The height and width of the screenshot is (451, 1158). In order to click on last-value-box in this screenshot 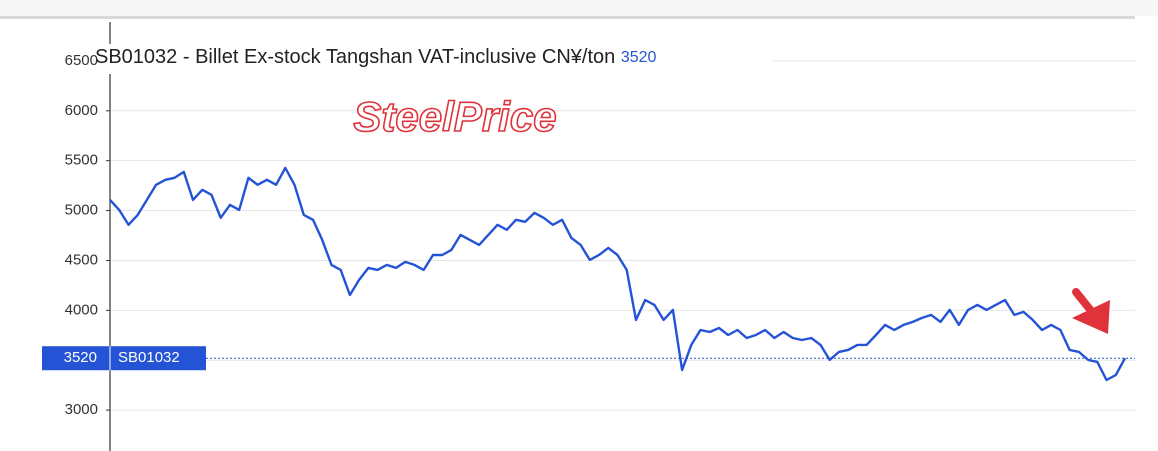, I will do `click(124, 358)`.